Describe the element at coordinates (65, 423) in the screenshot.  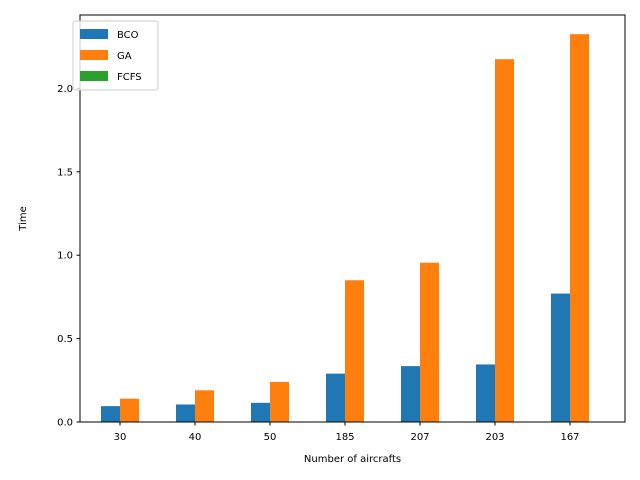
I see `y-tick-label: 0.0` at that location.